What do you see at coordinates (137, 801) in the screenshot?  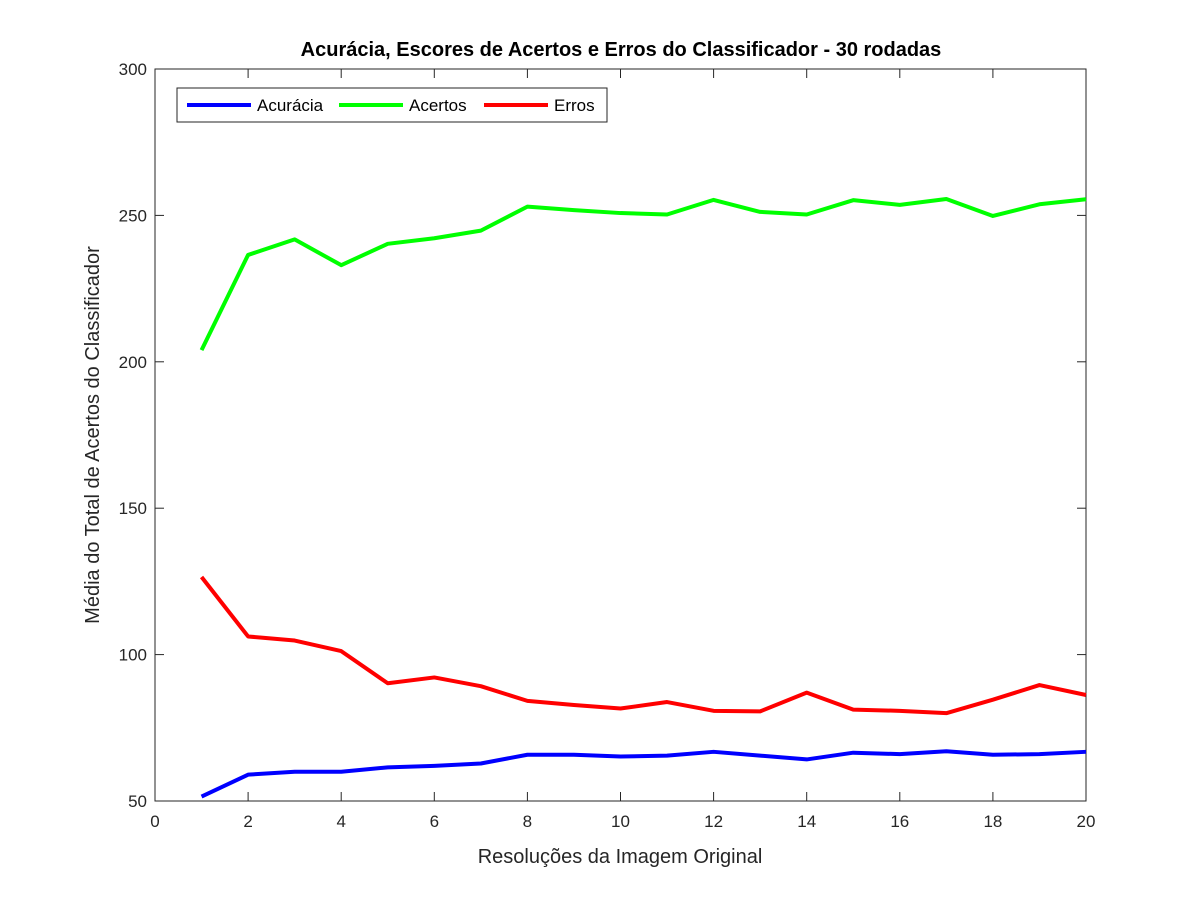 I see `y-tick-label: 50` at bounding box center [137, 801].